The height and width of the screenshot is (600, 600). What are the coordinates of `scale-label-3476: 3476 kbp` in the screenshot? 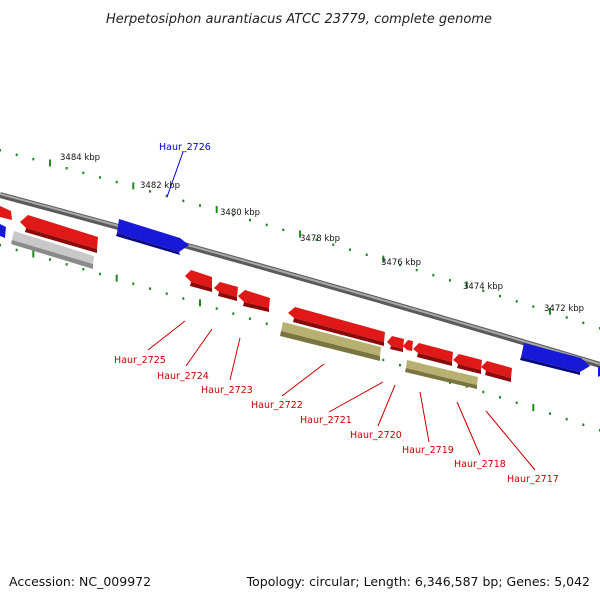 It's located at (401, 263).